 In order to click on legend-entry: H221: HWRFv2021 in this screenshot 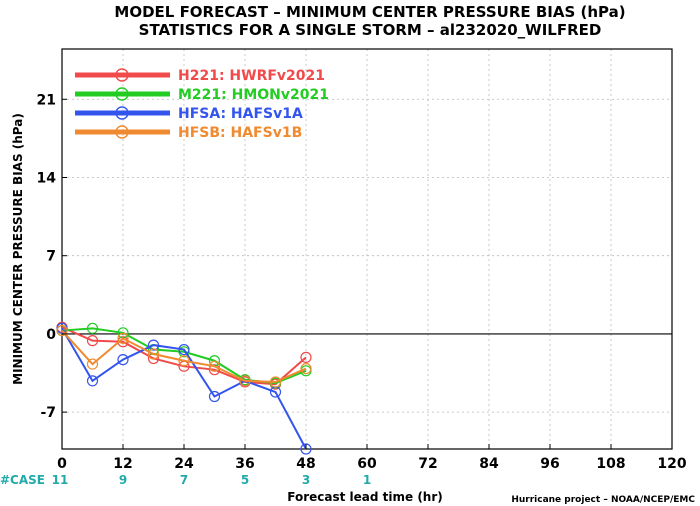, I will do `click(200, 76)`.